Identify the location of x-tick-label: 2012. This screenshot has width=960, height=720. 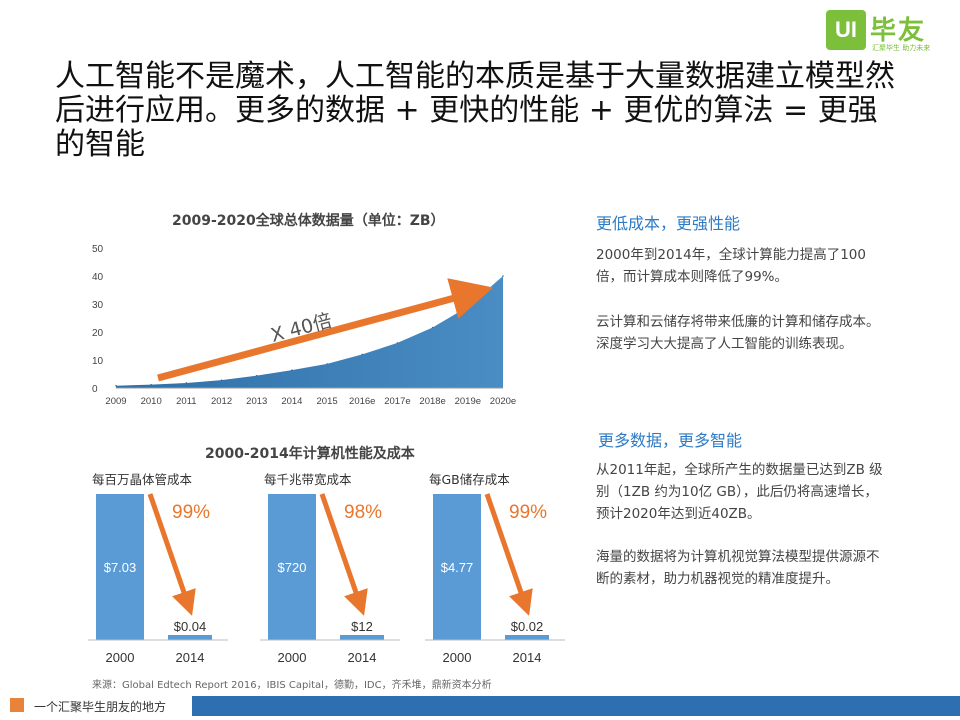
(221, 401).